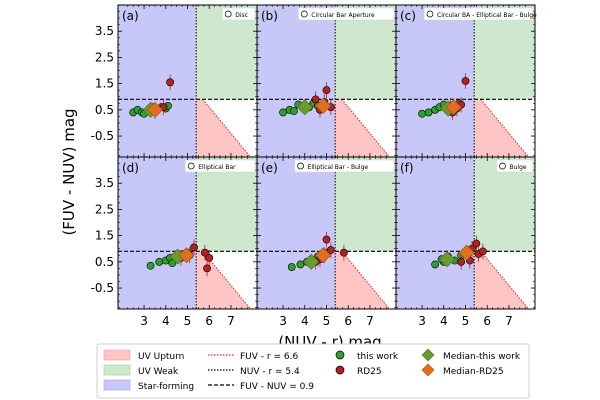 This screenshot has width=600, height=400. Describe the element at coordinates (428, 370) in the screenshot. I see `legend-marker-median-rd25` at that location.